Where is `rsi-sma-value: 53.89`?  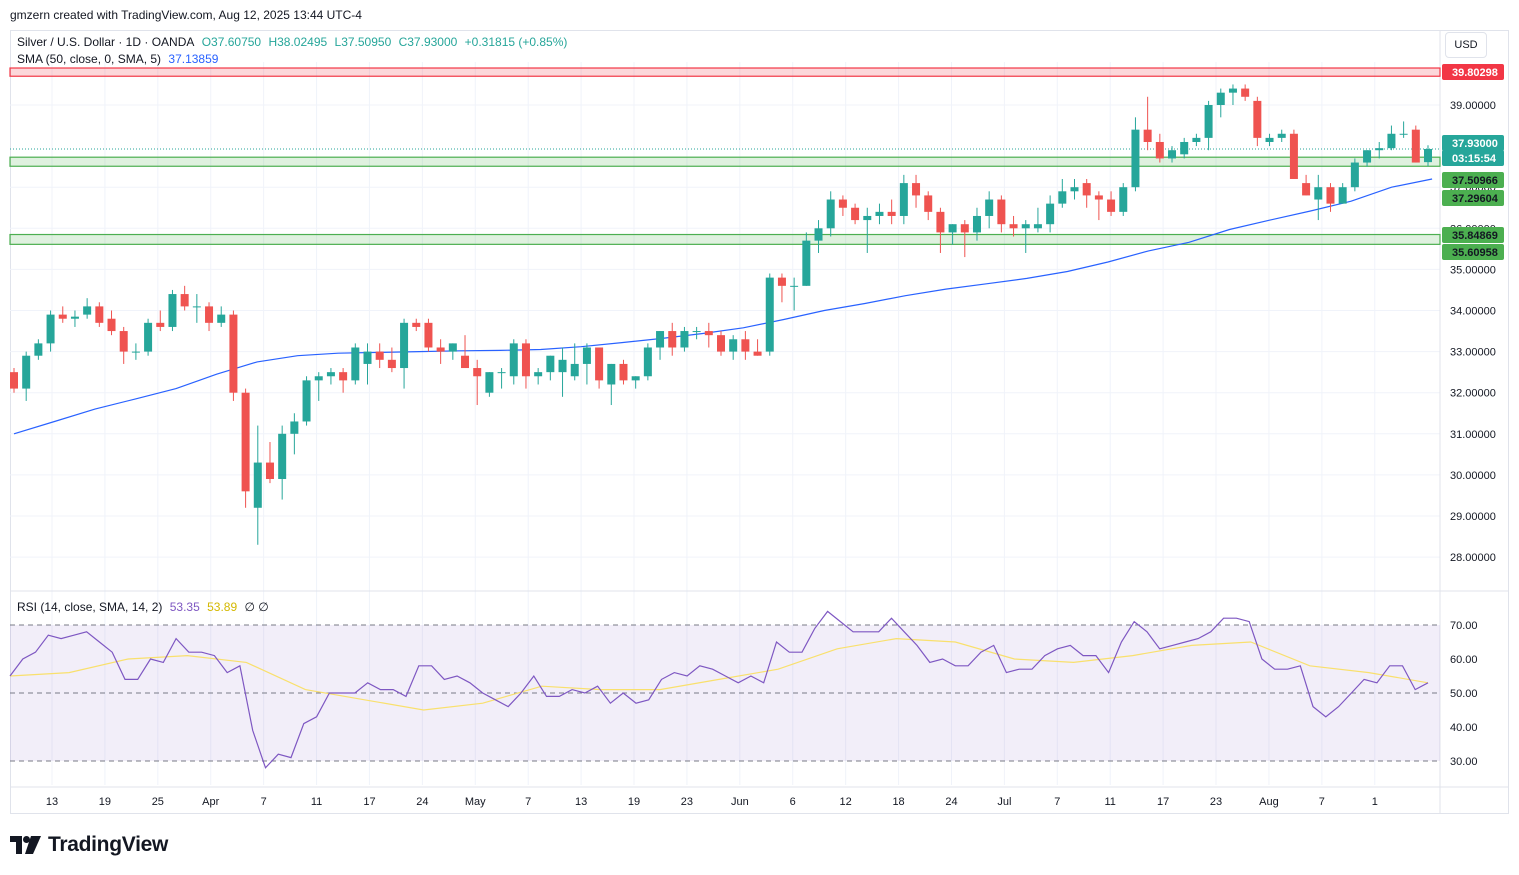
rsi-sma-value: 53.89 is located at coordinates (222, 607).